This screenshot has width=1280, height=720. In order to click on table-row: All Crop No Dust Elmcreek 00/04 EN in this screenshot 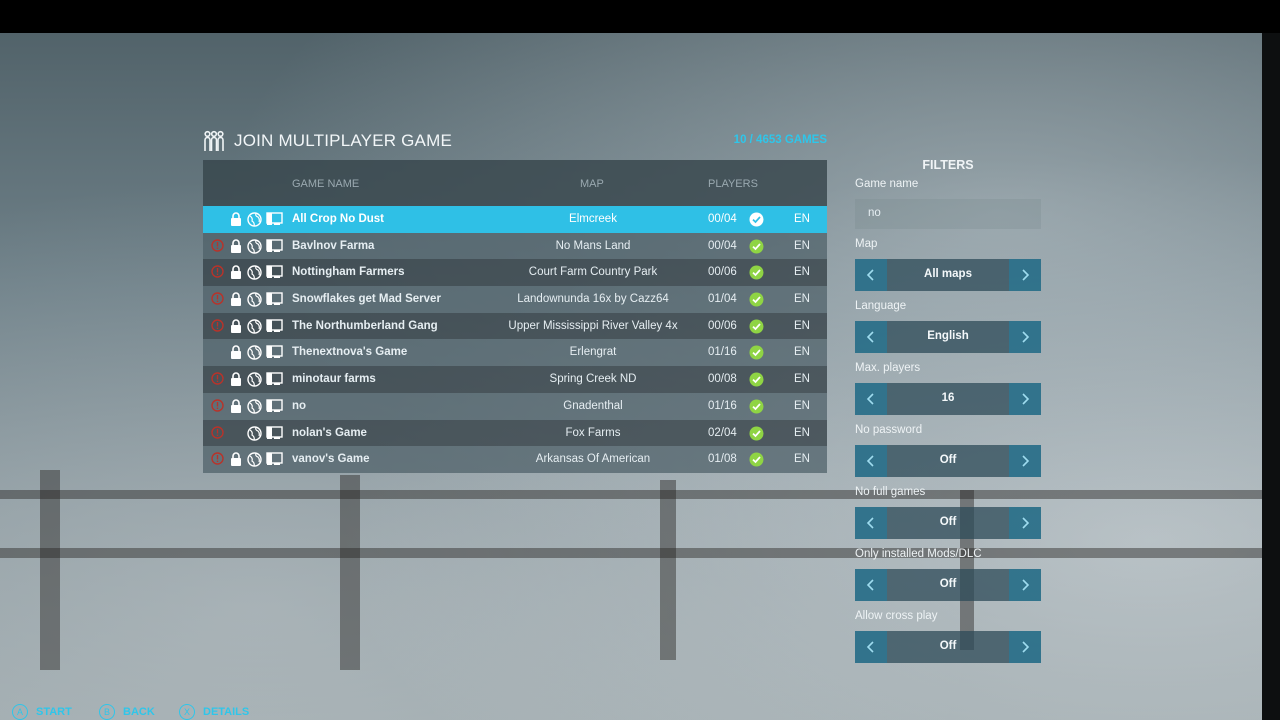, I will do `click(515, 219)`.